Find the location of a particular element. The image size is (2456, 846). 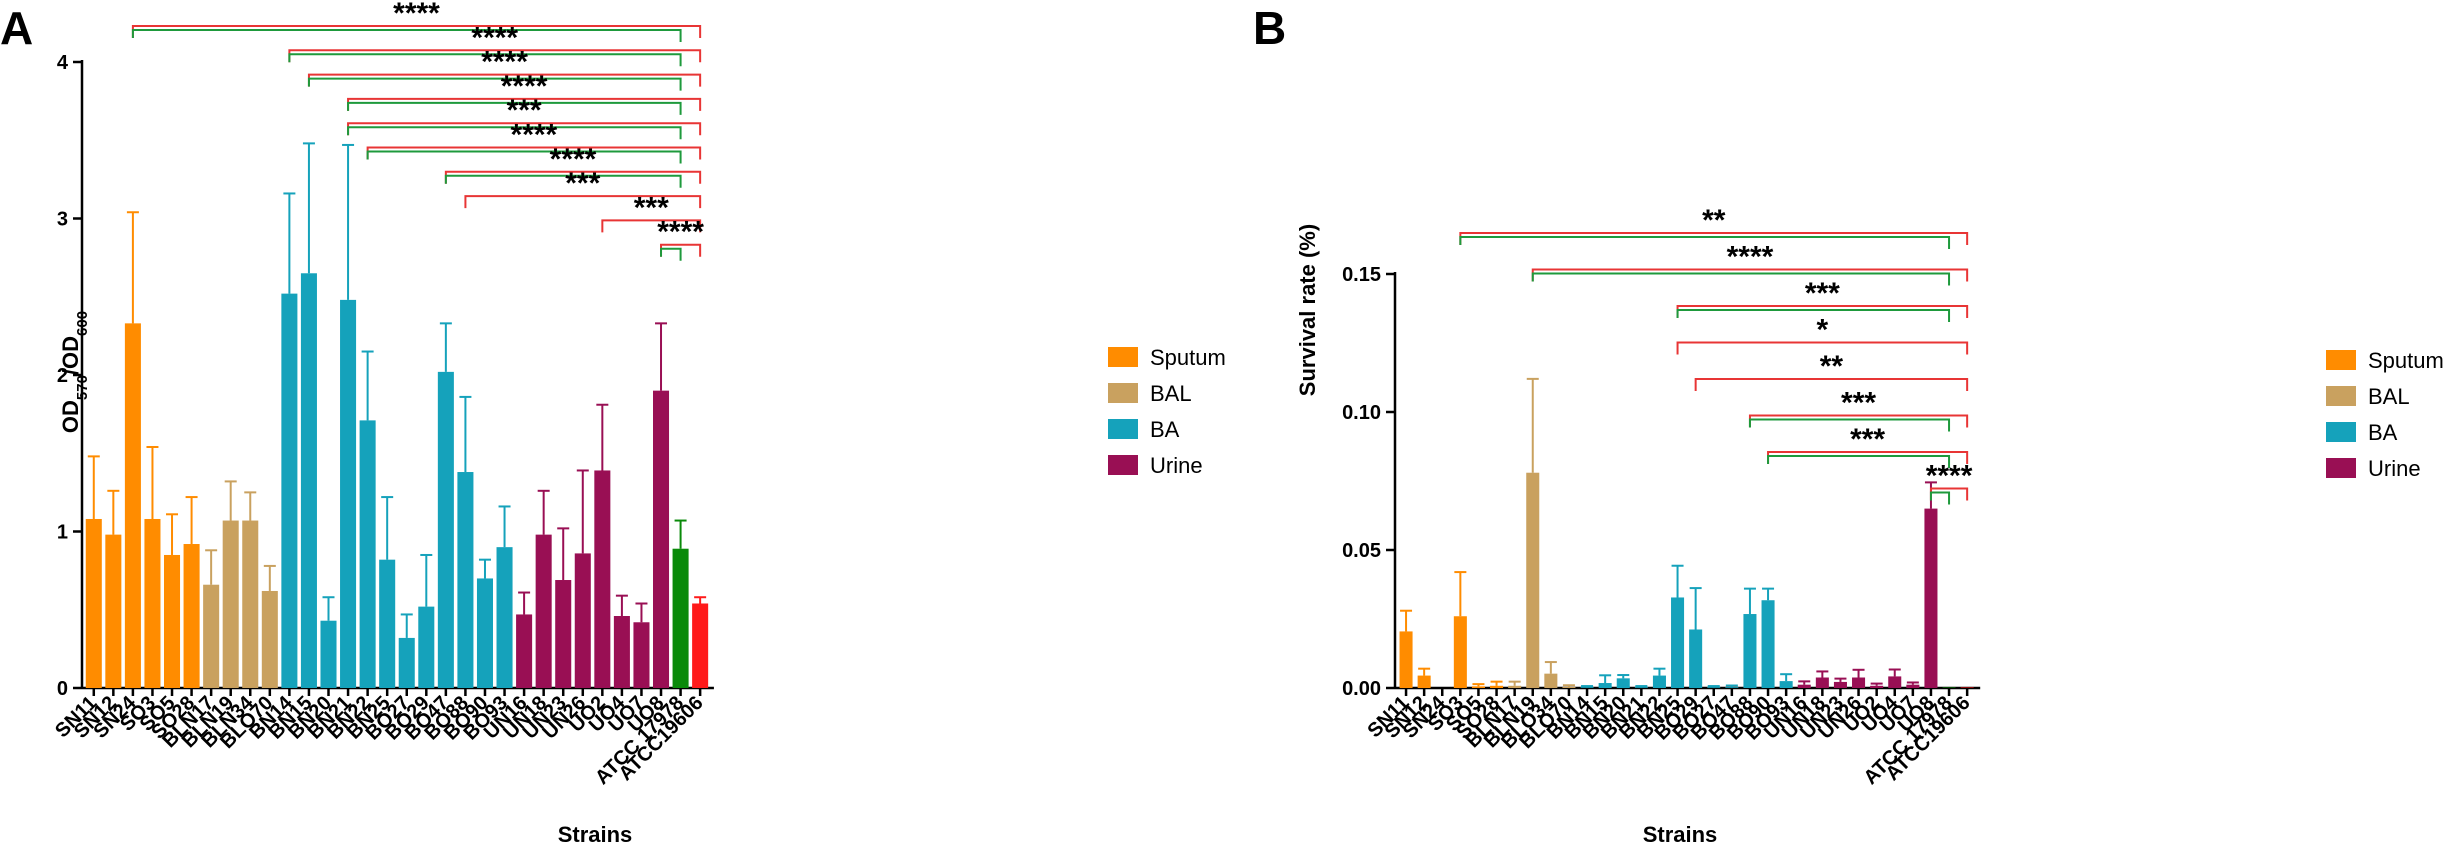

legend-b-swatch-sputum is located at coordinates (2341, 360).